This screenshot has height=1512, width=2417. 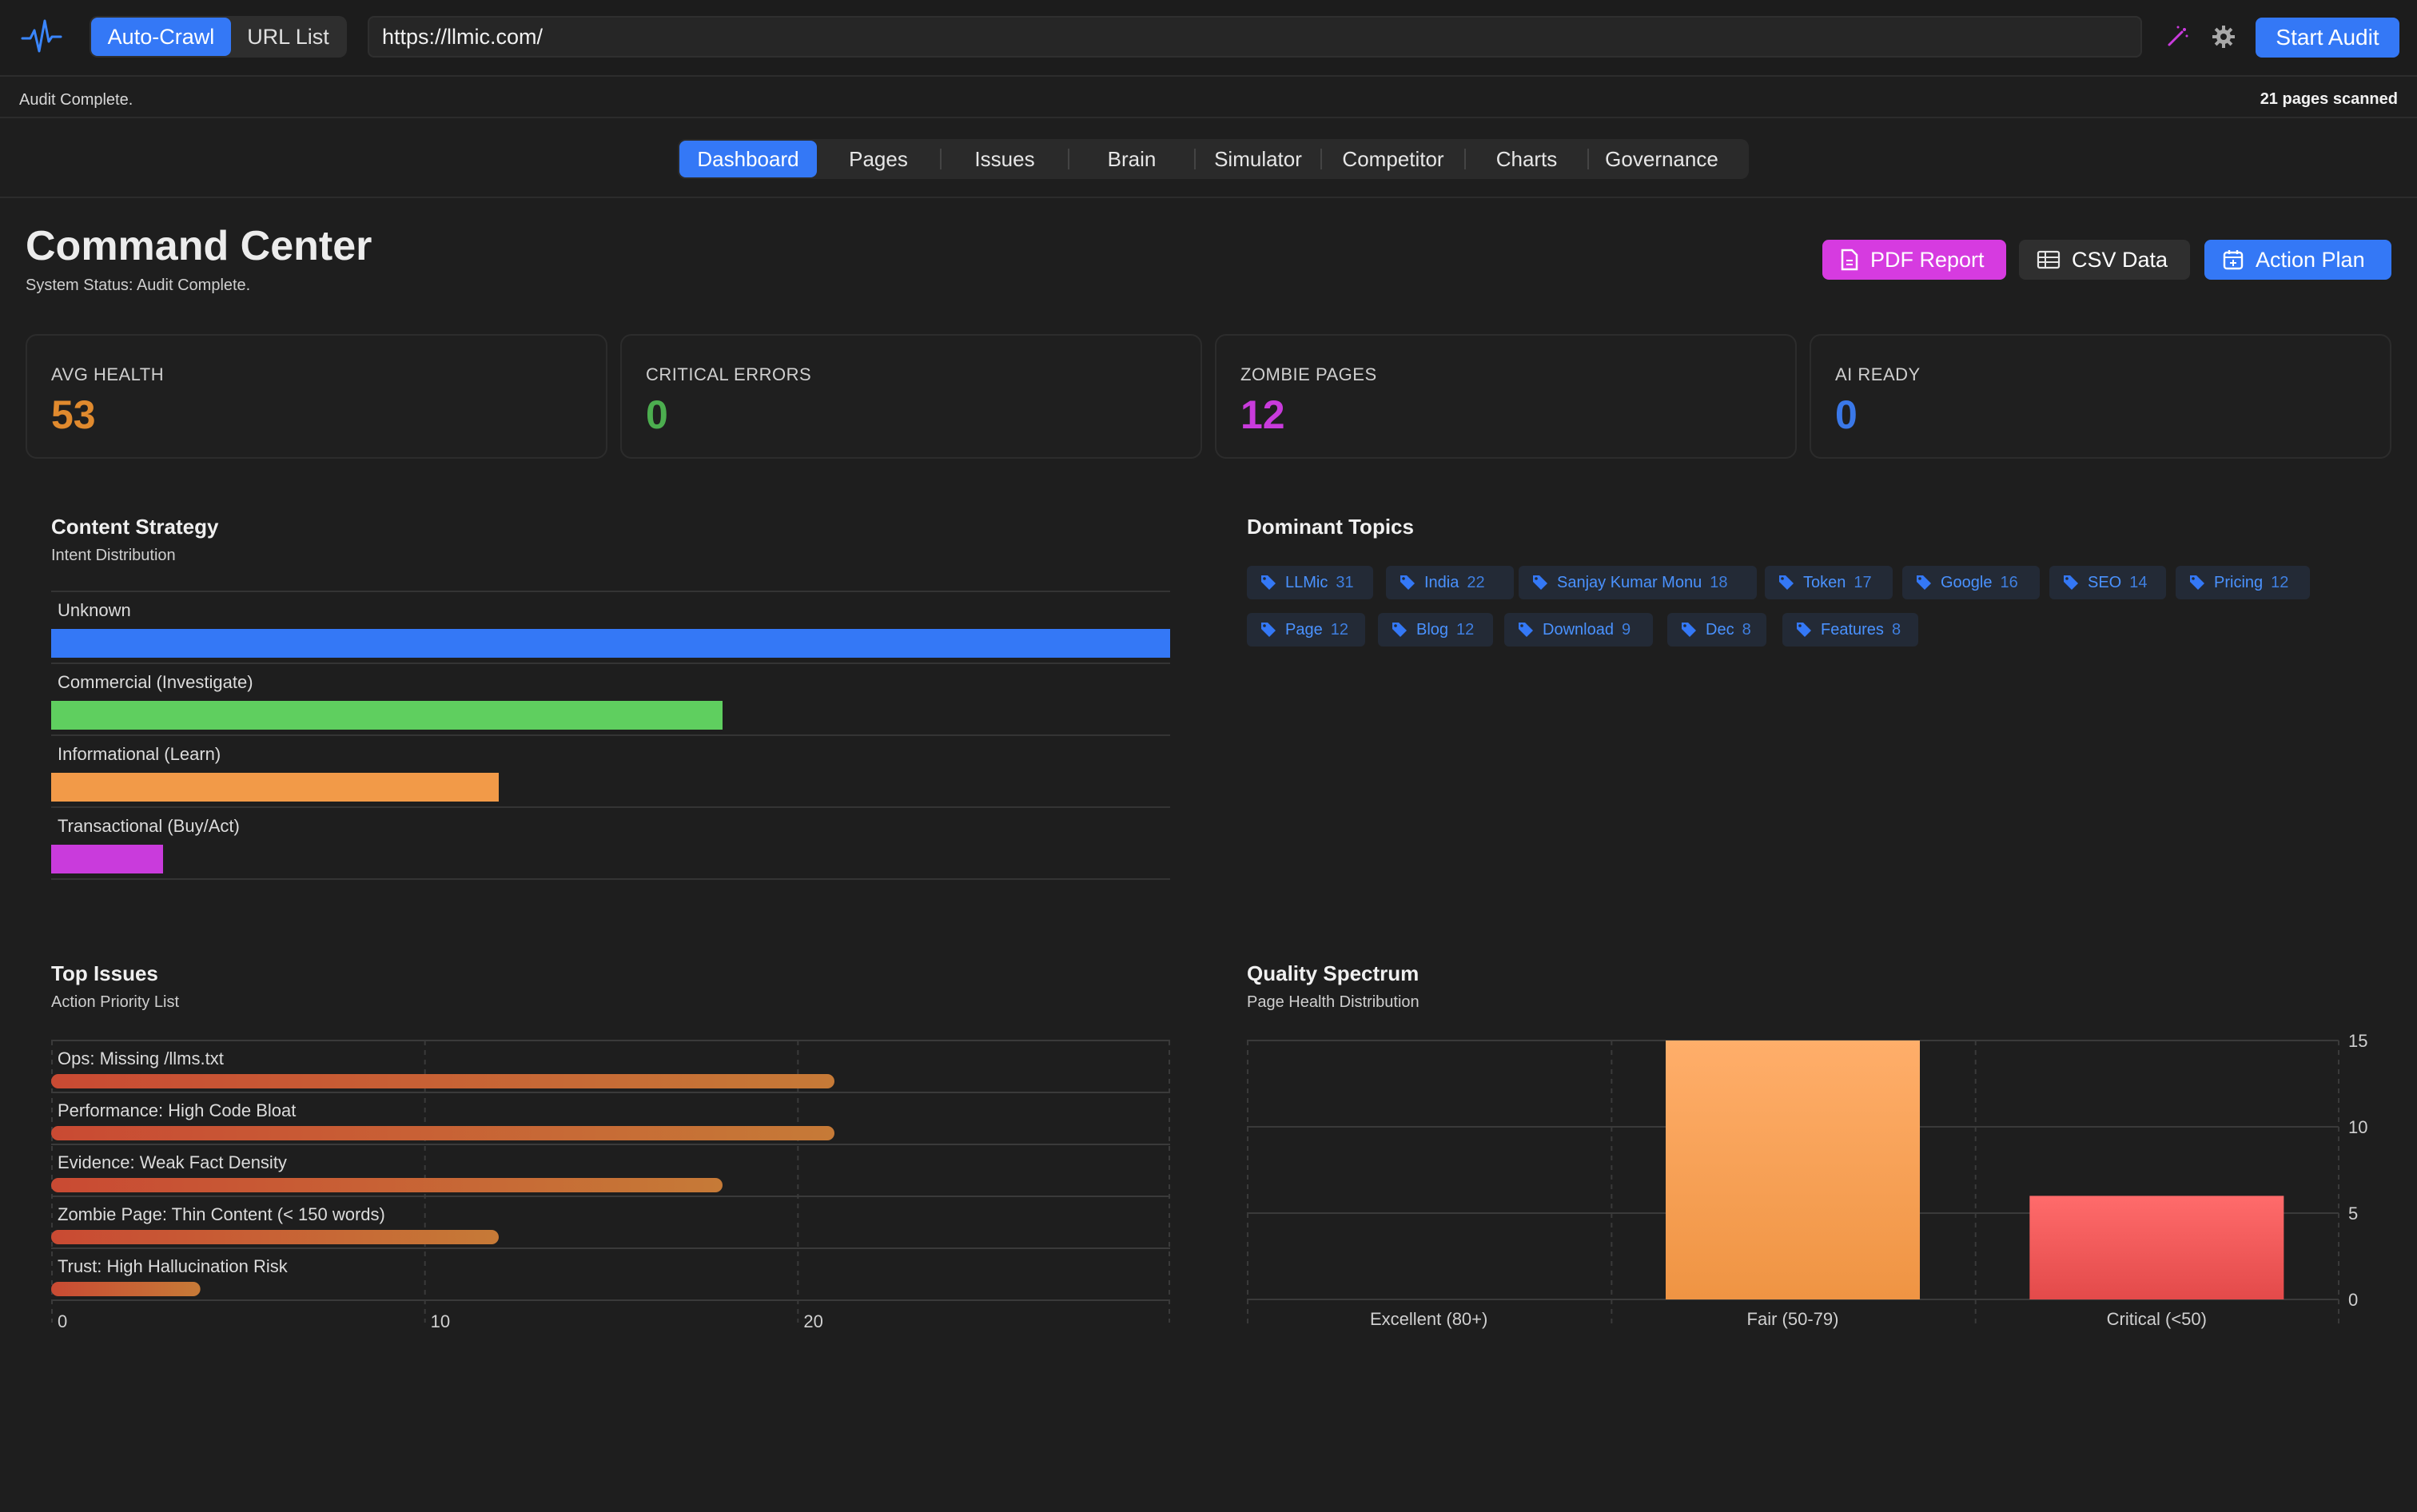 What do you see at coordinates (1208, 98) in the screenshot?
I see `status-bar: Audit Complete. 21 pages scanned` at bounding box center [1208, 98].